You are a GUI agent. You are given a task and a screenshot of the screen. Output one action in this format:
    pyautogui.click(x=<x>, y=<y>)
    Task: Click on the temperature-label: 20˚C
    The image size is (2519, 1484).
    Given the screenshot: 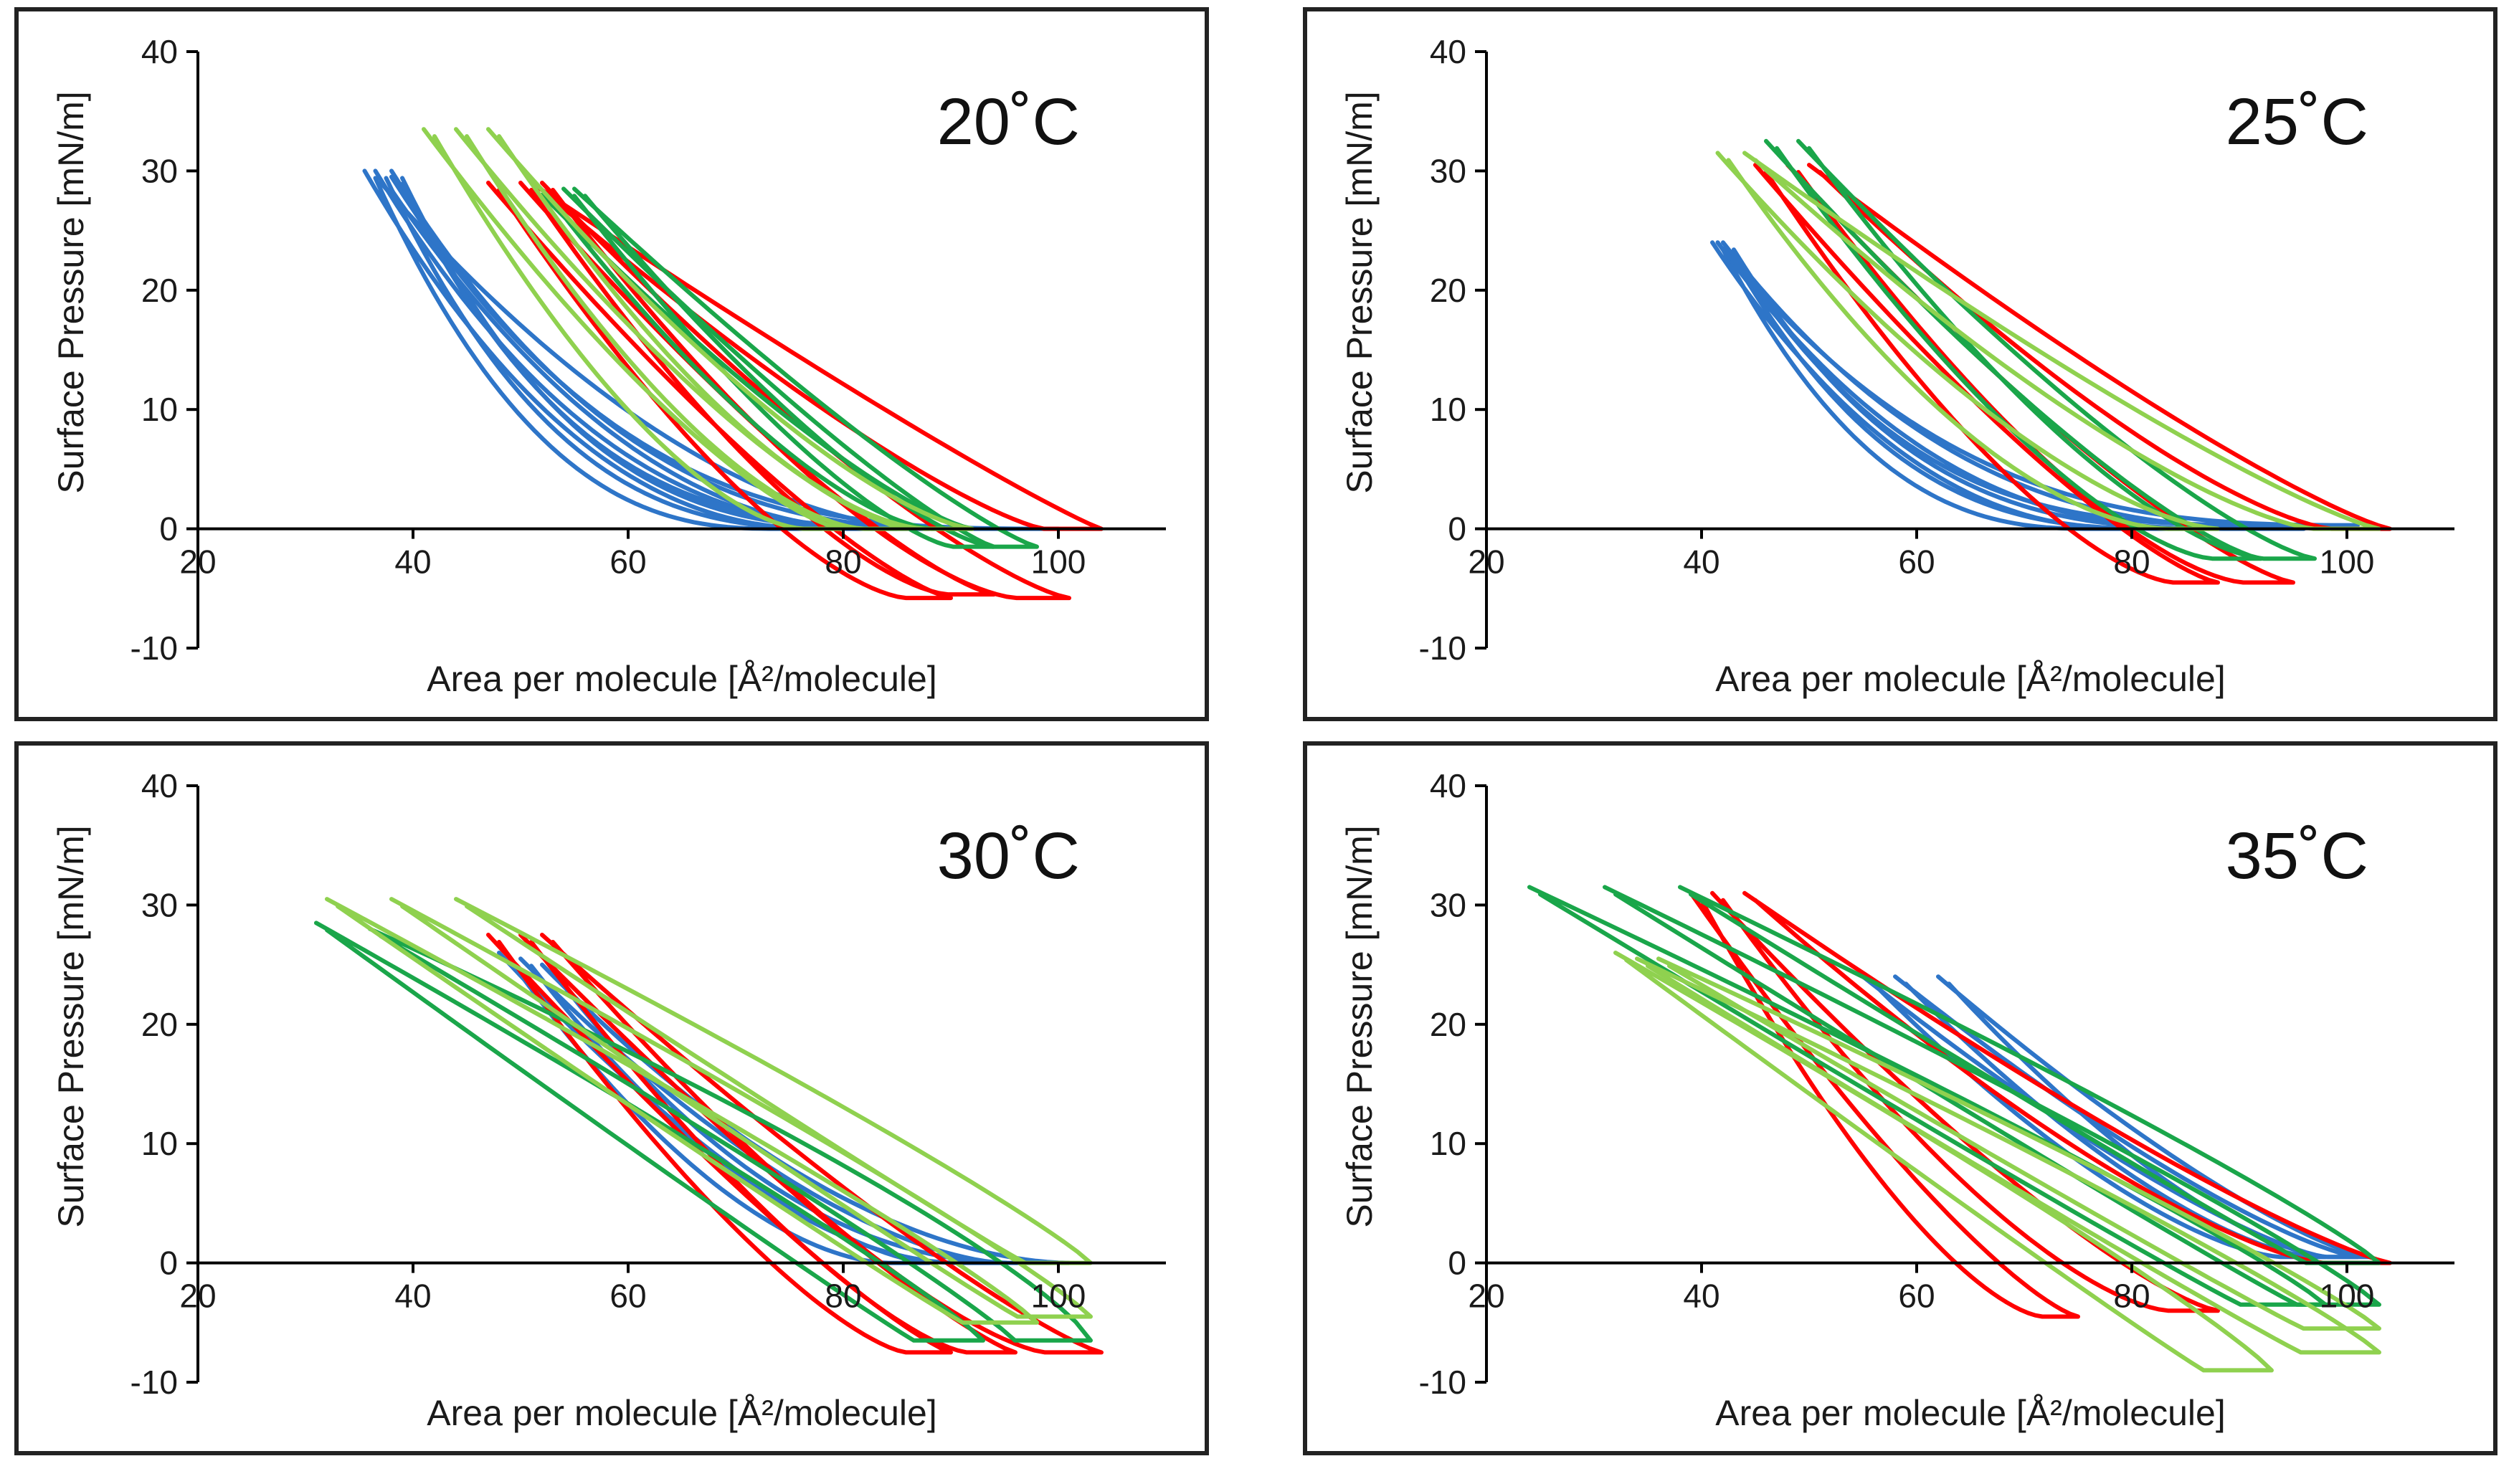 What is the action you would take?
    pyautogui.click(x=1008, y=121)
    